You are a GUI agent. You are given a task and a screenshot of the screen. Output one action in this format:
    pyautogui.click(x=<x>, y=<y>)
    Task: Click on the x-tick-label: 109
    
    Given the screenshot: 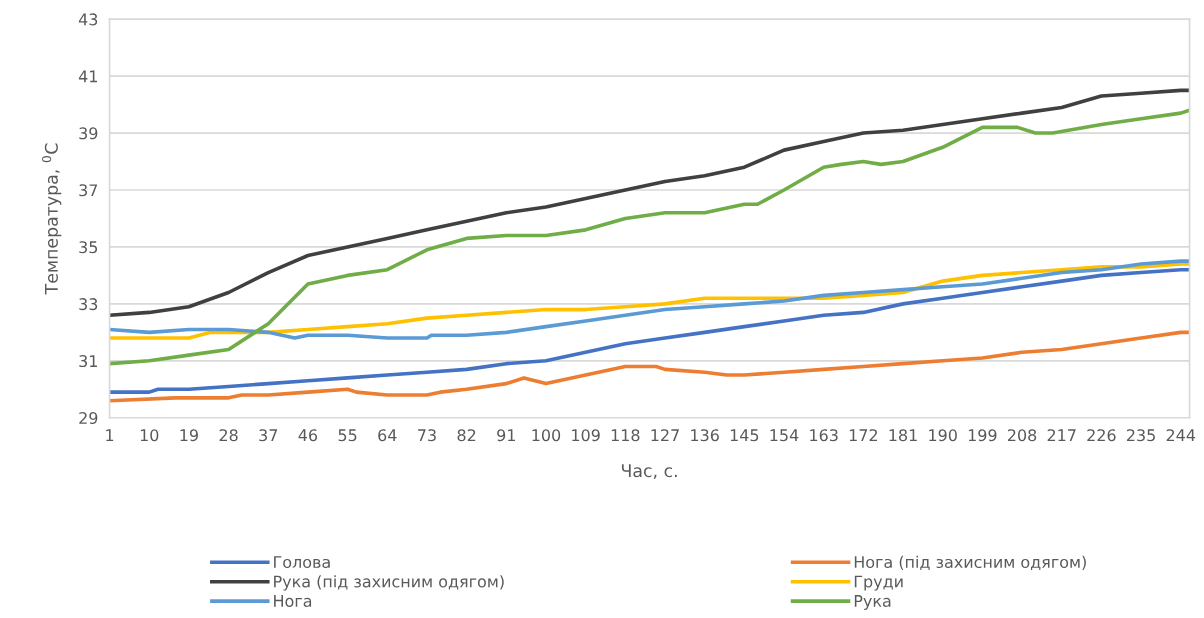 What is the action you would take?
    pyautogui.click(x=586, y=435)
    